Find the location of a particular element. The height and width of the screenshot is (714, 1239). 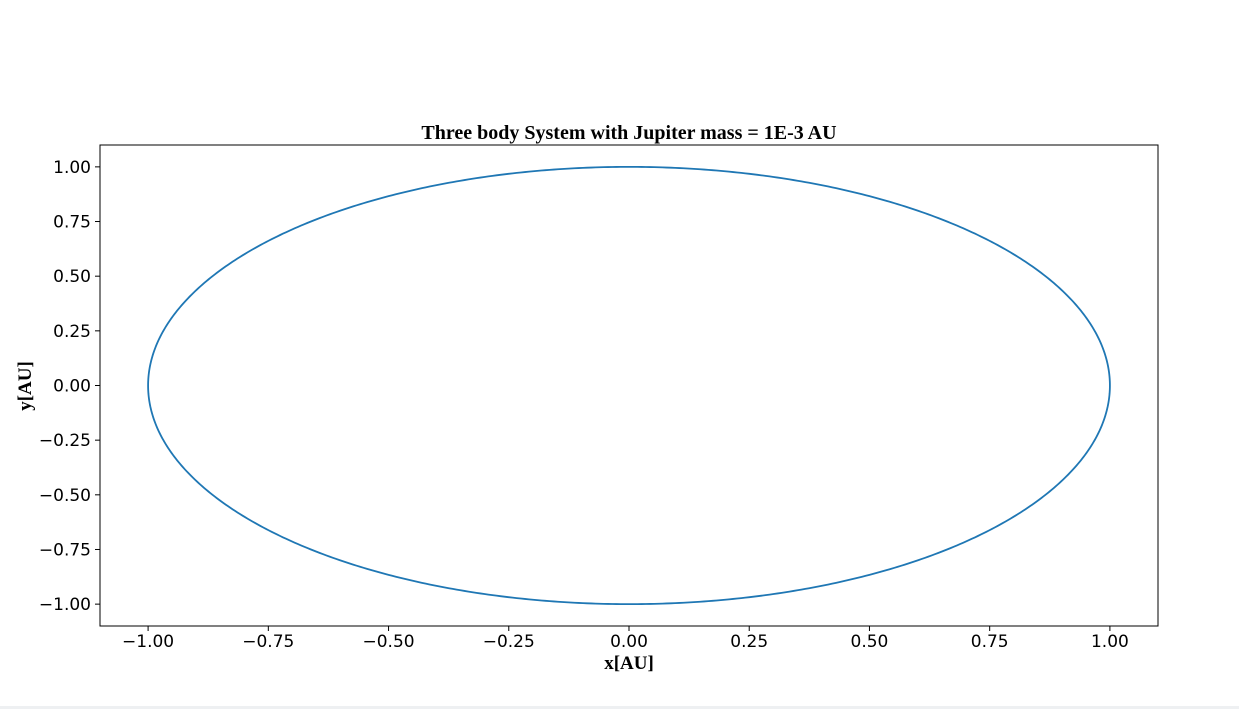

x-tick-label: −0.25 is located at coordinates (509, 642).